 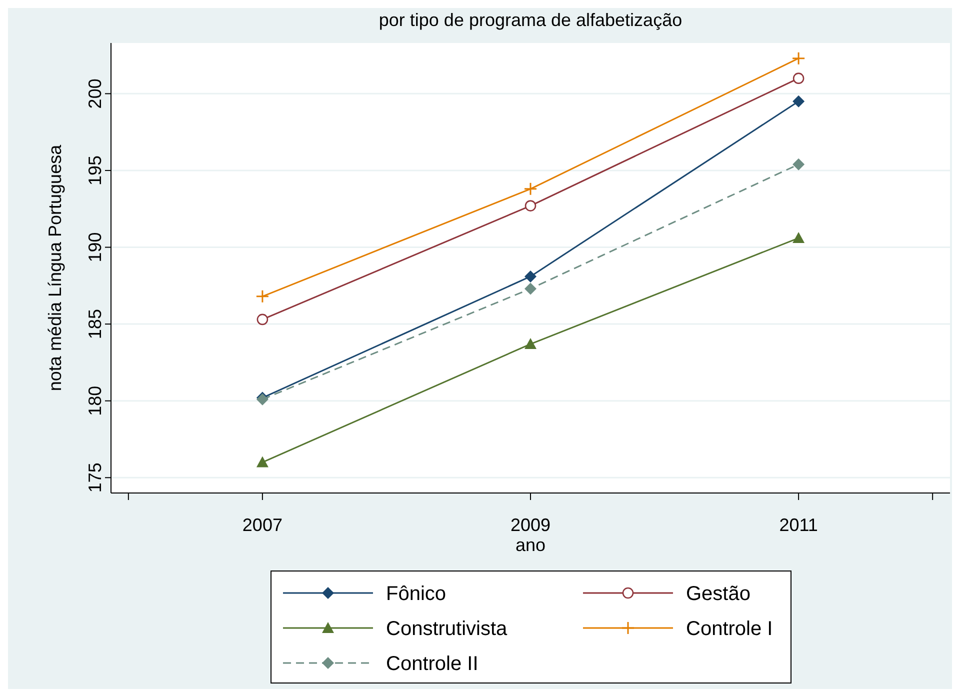 I want to click on x-tick-label: 2011, so click(x=798, y=525).